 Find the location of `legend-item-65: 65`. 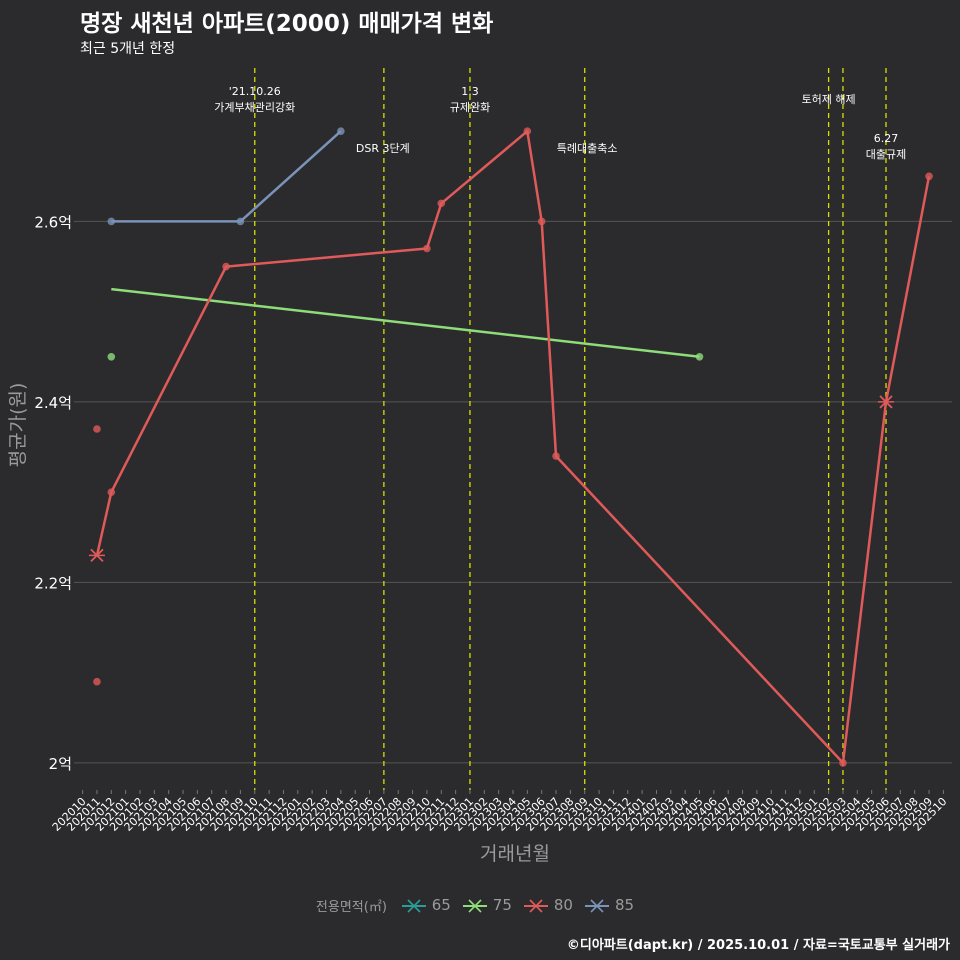

legend-item-65: 65 is located at coordinates (425, 905).